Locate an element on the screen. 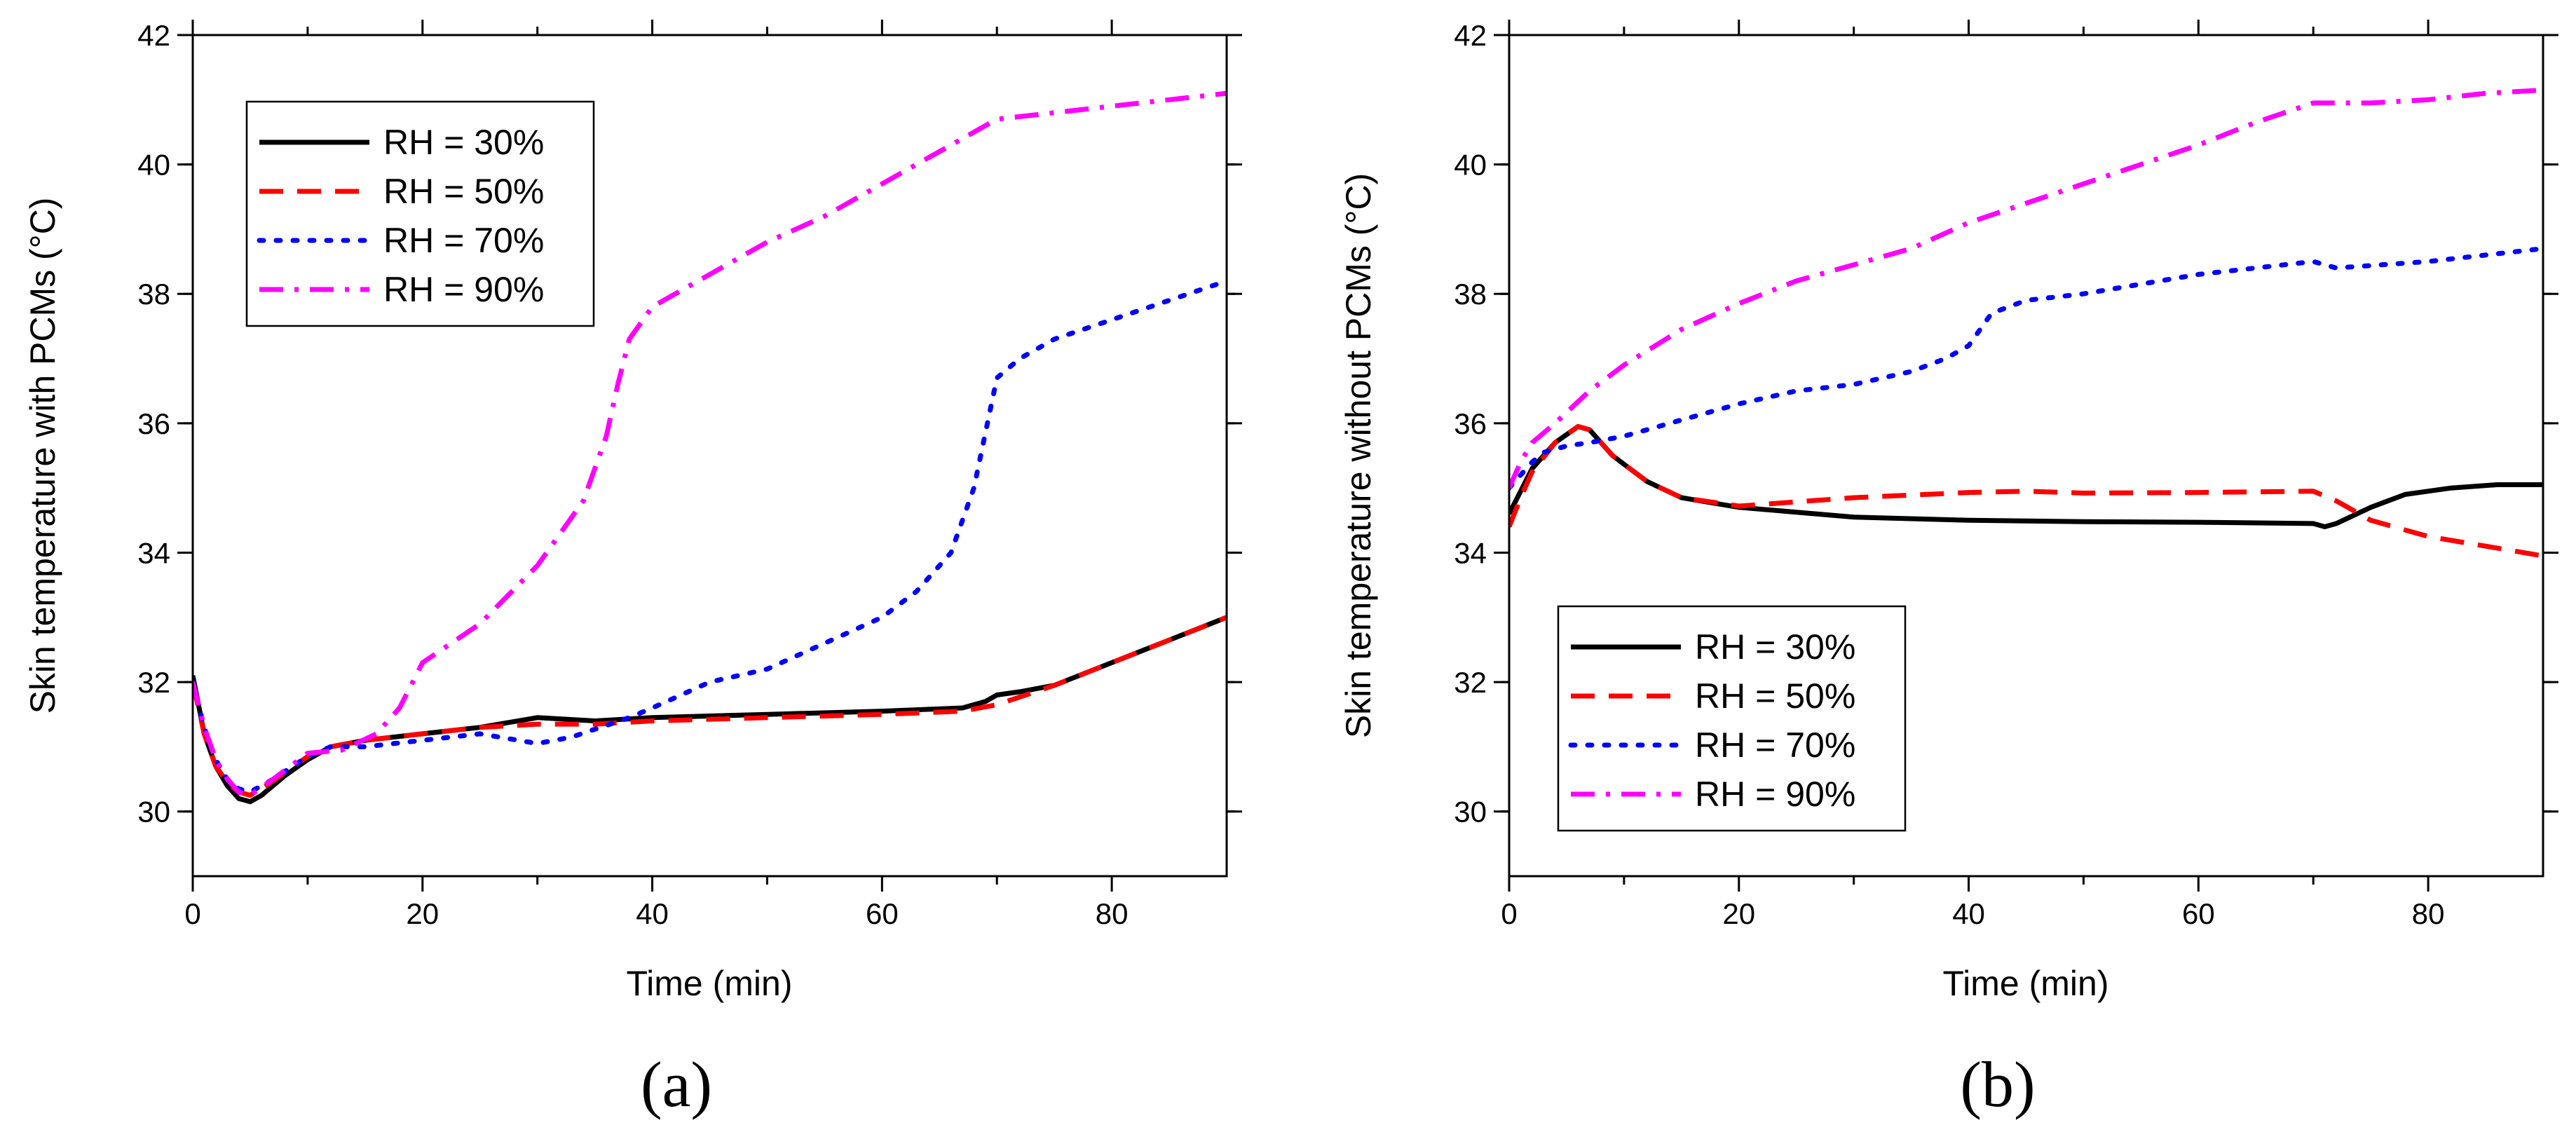 The width and height of the screenshot is (2576, 1125). panel-b-x-tick-label-60: 60 is located at coordinates (2198, 913).